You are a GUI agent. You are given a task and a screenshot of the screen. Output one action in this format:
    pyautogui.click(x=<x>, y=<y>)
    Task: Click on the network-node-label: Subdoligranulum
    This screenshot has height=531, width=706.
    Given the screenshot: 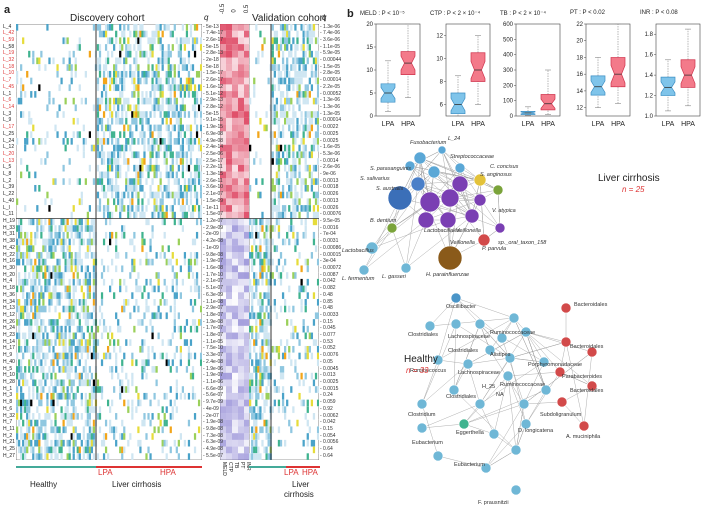 What is the action you would take?
    pyautogui.click(x=561, y=415)
    